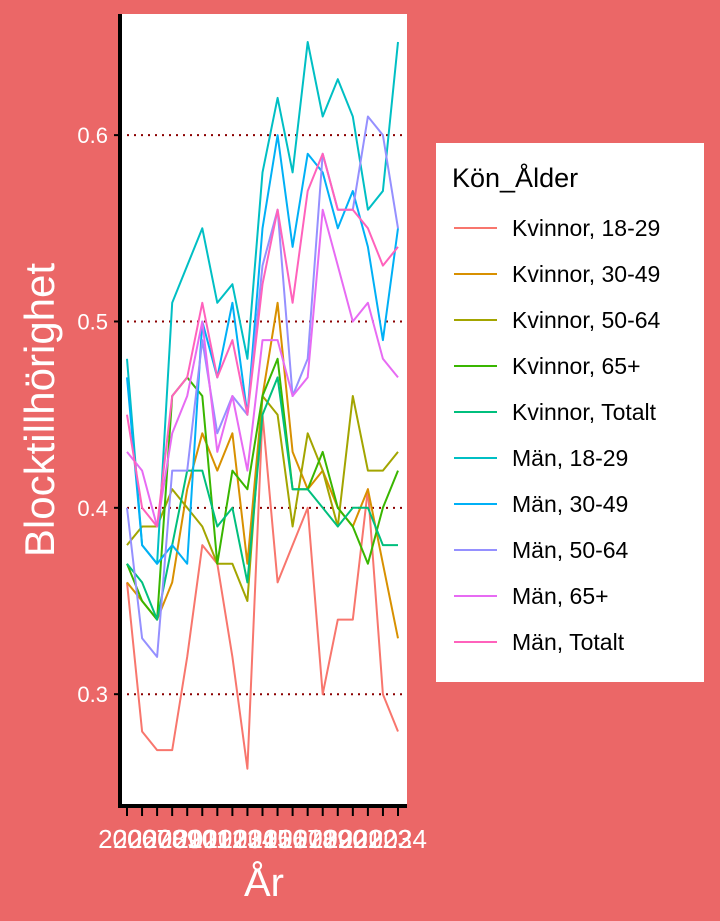 Image resolution: width=720 pixels, height=921 pixels. What do you see at coordinates (92, 508) in the screenshot?
I see `y-tick-label: 0.4` at bounding box center [92, 508].